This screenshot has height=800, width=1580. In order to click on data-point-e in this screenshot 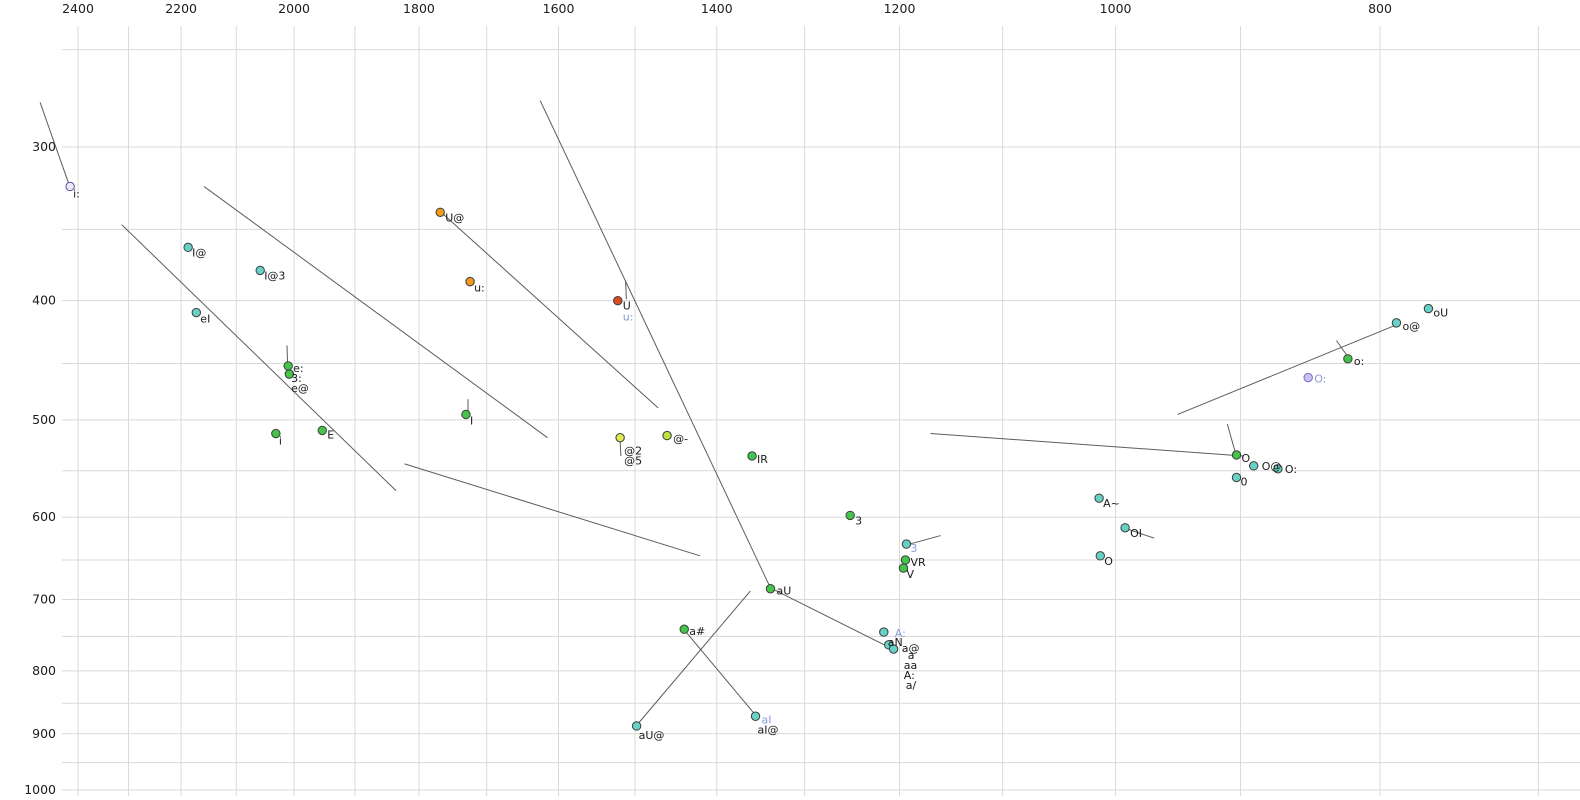, I will do `click(322, 430)`.